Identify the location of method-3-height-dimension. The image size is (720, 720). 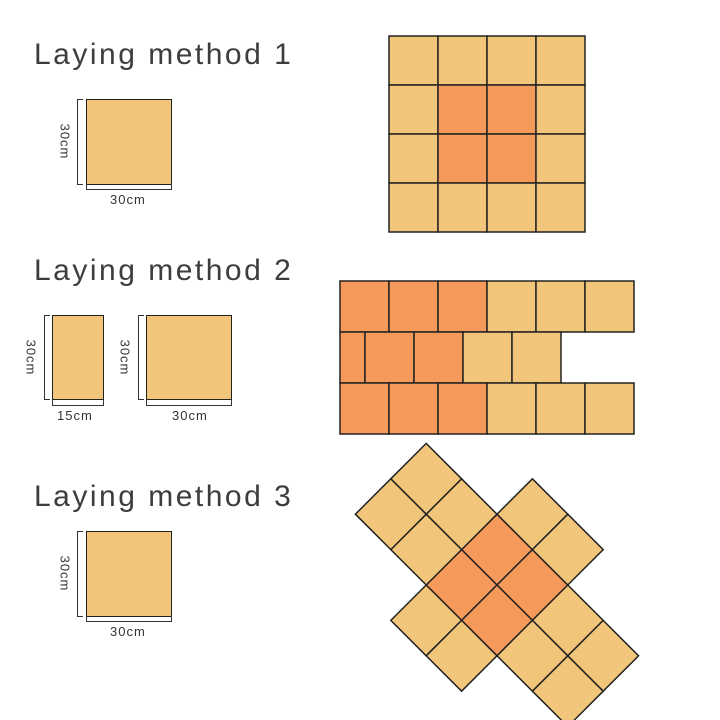
(80, 574).